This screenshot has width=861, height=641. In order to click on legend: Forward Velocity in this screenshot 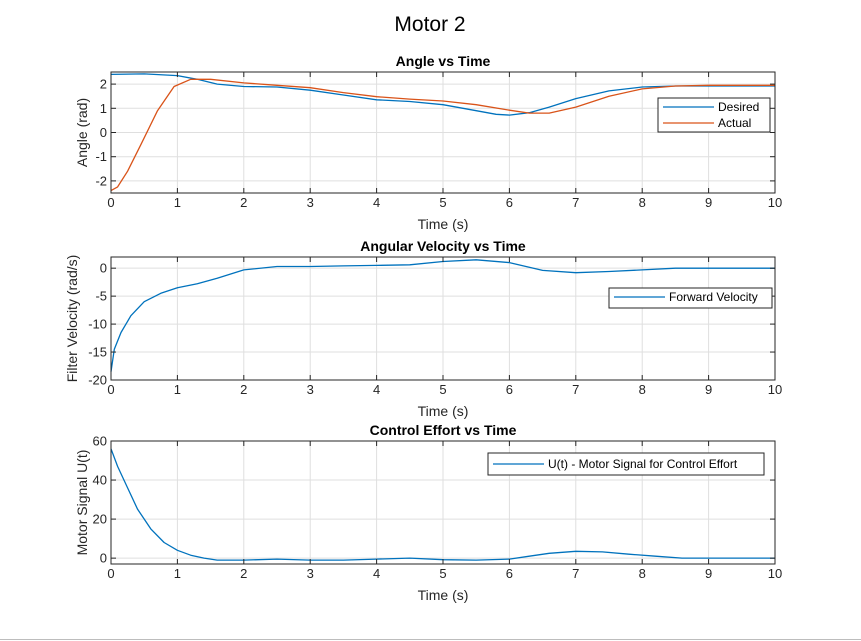, I will do `click(690, 298)`.